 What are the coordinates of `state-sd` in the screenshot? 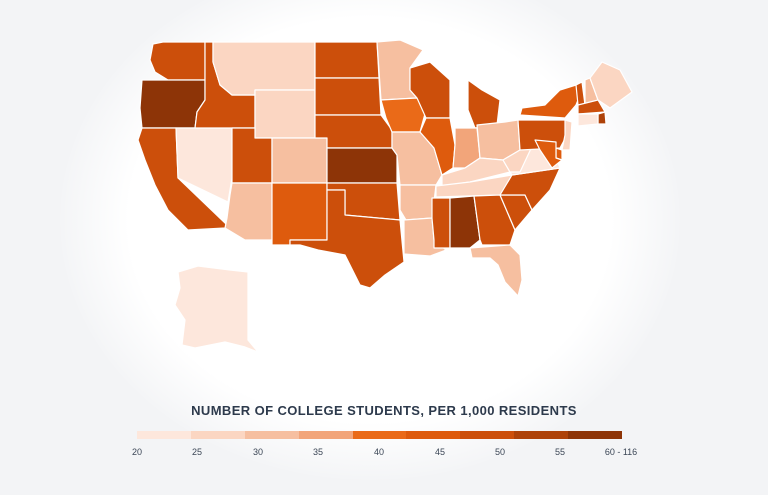 It's located at (348, 96).